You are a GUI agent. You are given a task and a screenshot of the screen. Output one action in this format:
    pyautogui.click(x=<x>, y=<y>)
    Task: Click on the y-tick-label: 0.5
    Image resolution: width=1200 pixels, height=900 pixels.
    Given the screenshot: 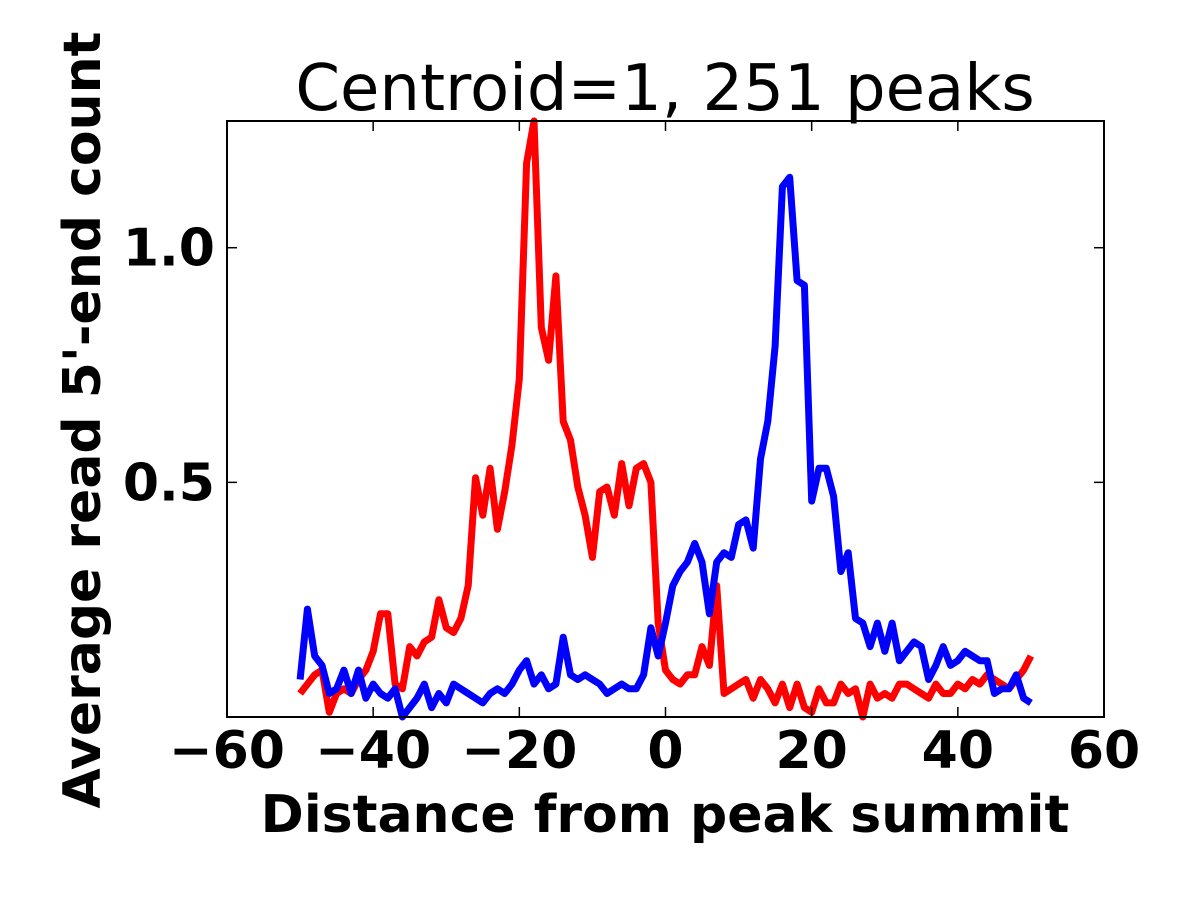 What is the action you would take?
    pyautogui.click(x=169, y=483)
    